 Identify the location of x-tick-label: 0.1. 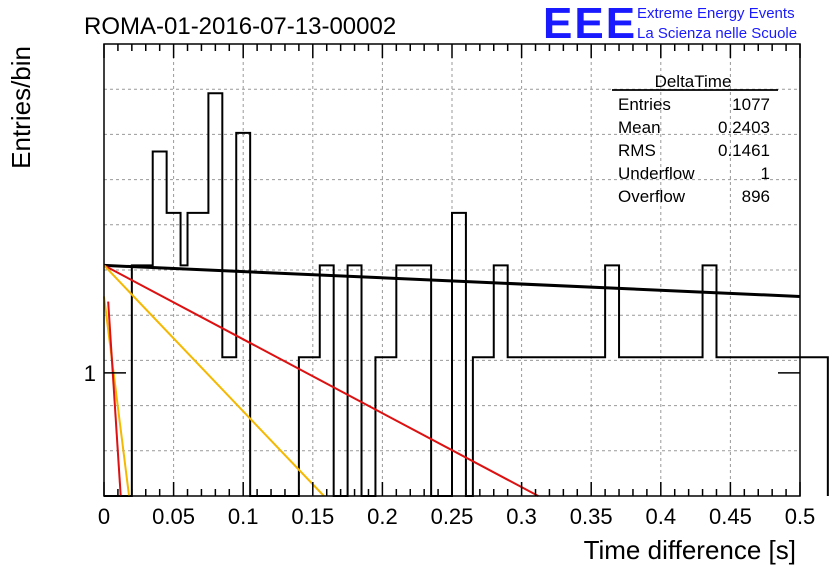
(243, 516).